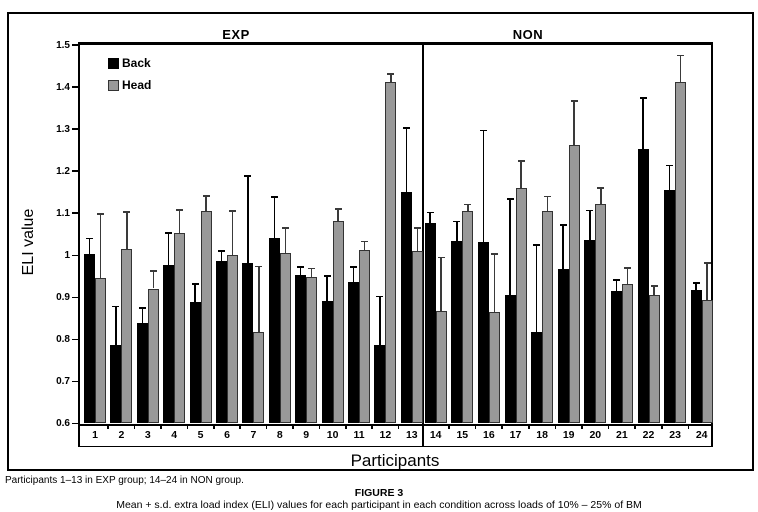 This screenshot has height=512, width=758. I want to click on errorbar-head-stem-p20, so click(601, 195).